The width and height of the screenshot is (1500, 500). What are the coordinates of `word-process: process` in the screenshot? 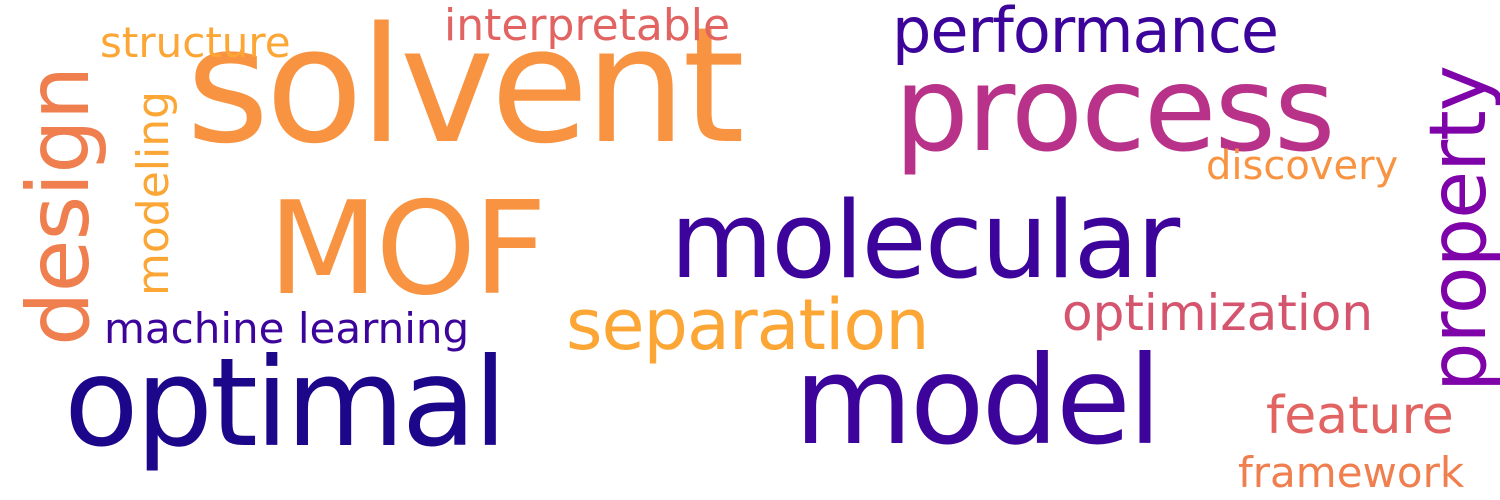 It's located at (1114, 109).